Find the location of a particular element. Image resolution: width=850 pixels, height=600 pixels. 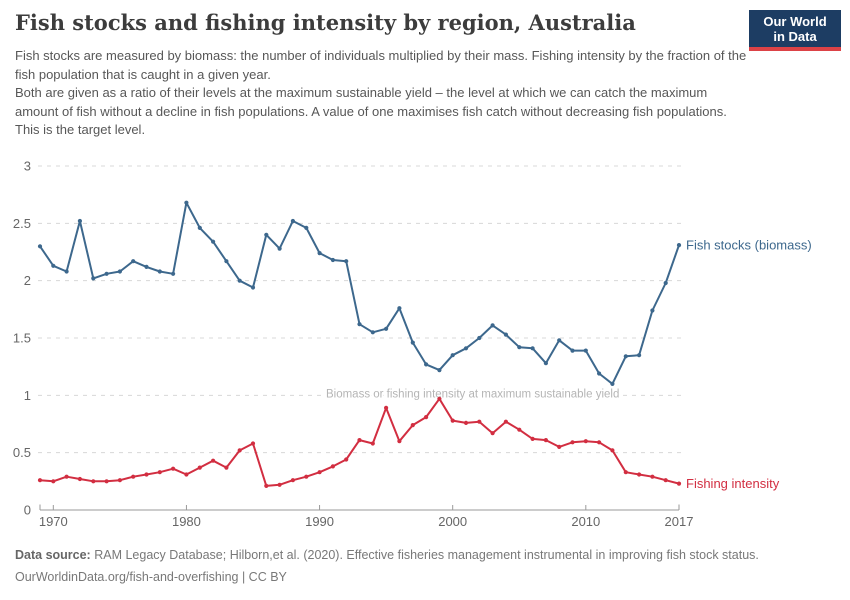

y-axis-label-1.5: 1.5 is located at coordinates (22, 338).